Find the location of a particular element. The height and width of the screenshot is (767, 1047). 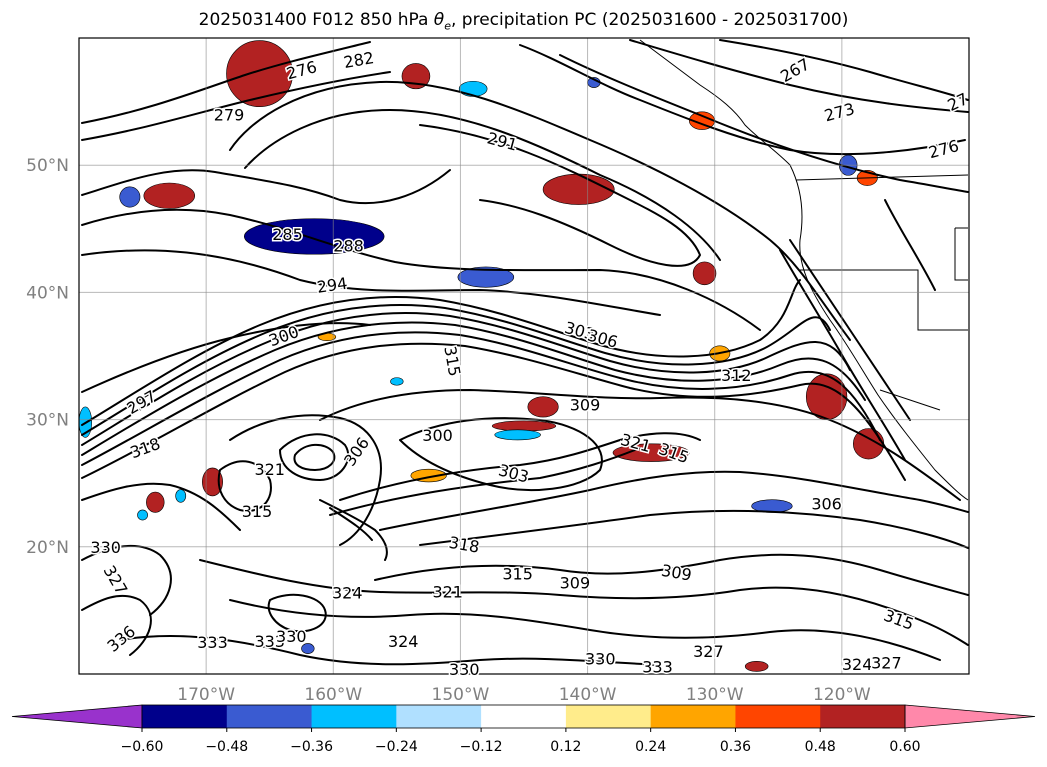

colorbar-under-arrow is located at coordinates (77, 716).